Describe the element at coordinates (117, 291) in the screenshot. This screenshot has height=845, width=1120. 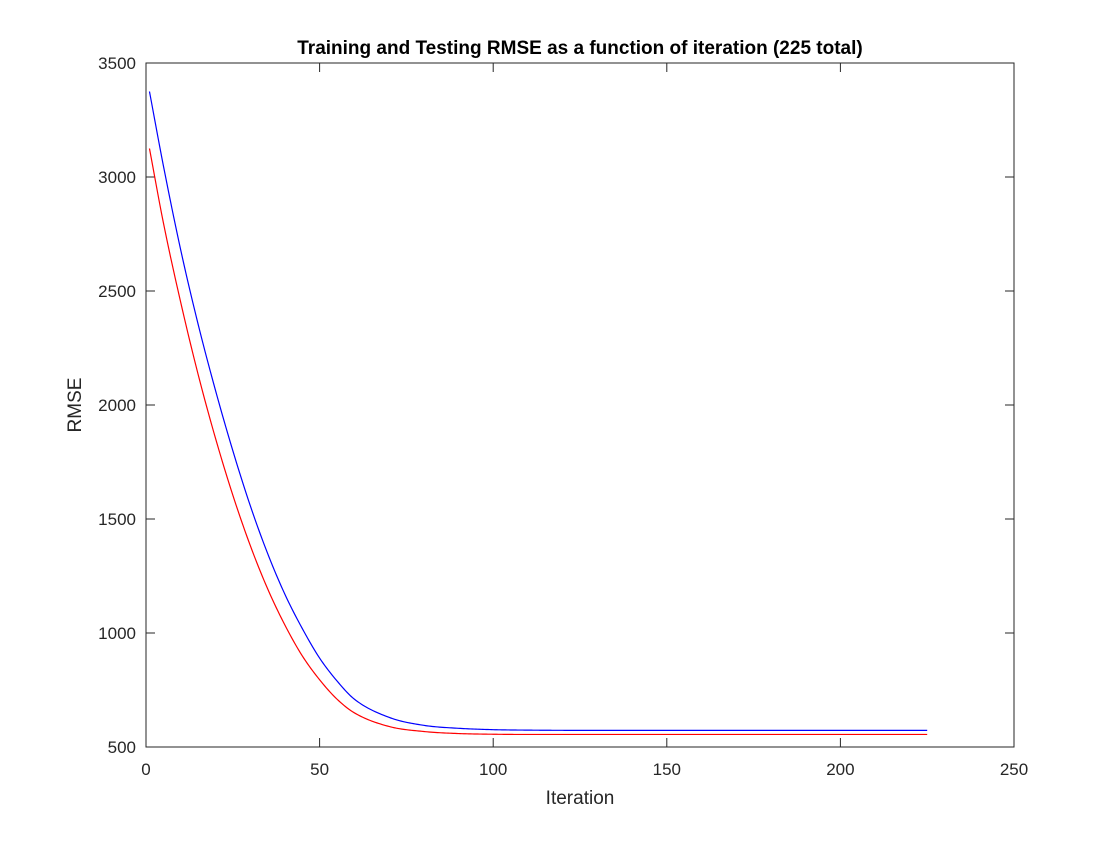
I see `y-tick-label: 2500` at that location.